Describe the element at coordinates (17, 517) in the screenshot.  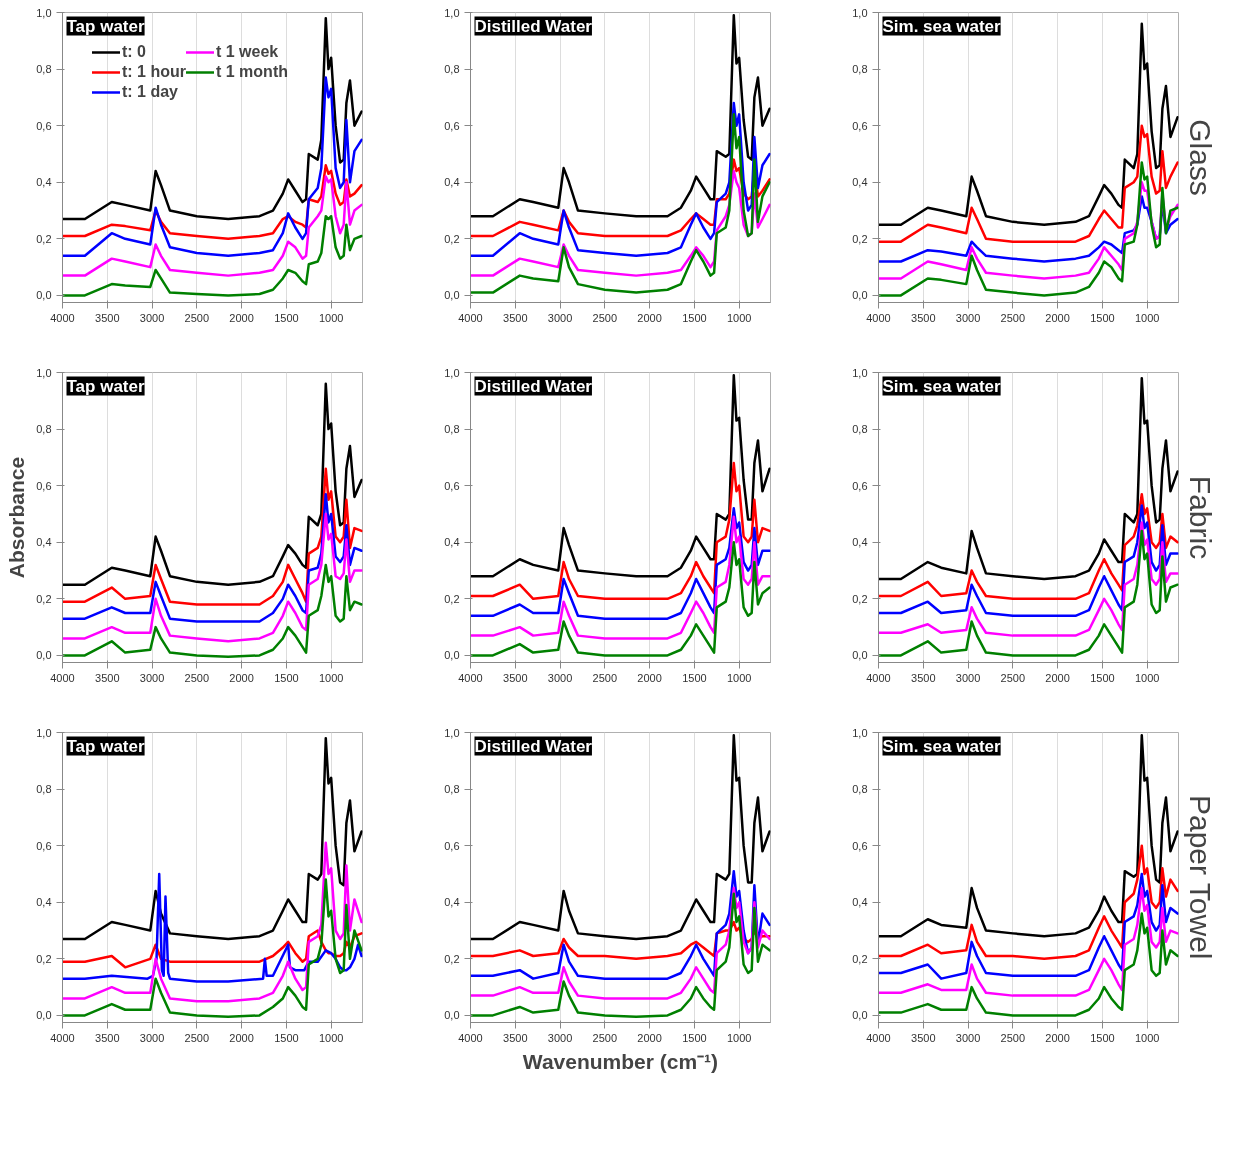
I see `y-axis-title: Absorbance` at that location.